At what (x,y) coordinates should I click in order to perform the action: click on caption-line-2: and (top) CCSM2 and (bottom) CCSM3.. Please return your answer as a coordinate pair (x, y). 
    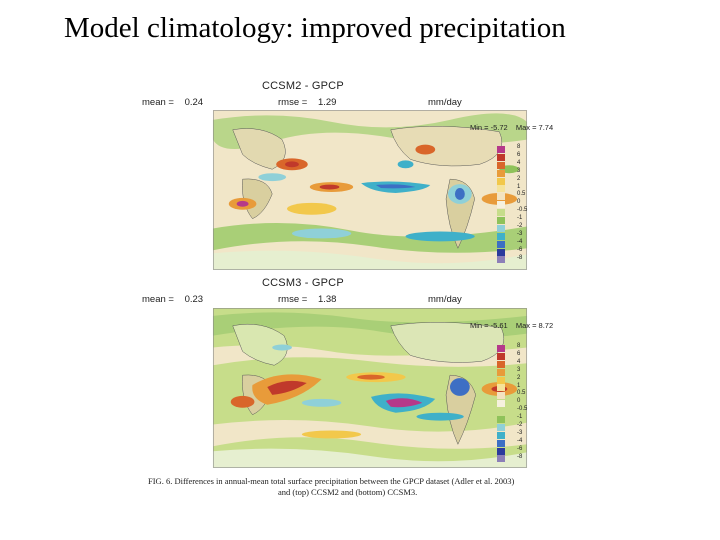
    Looking at the image, I should click on (348, 492).